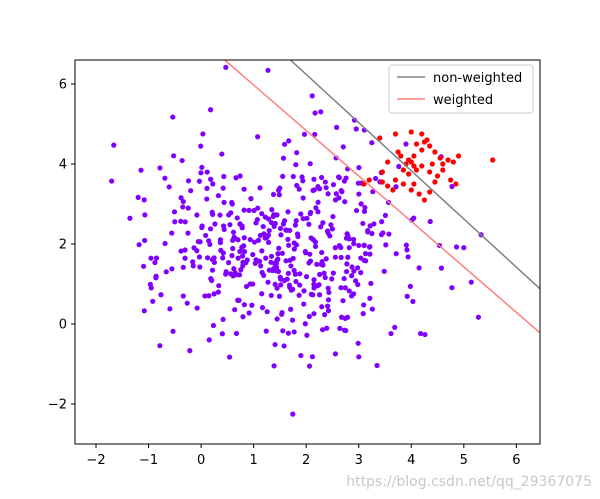 This screenshot has height=499, width=600. What do you see at coordinates (461, 89) in the screenshot?
I see `legend: non-weighted weighted` at bounding box center [461, 89].